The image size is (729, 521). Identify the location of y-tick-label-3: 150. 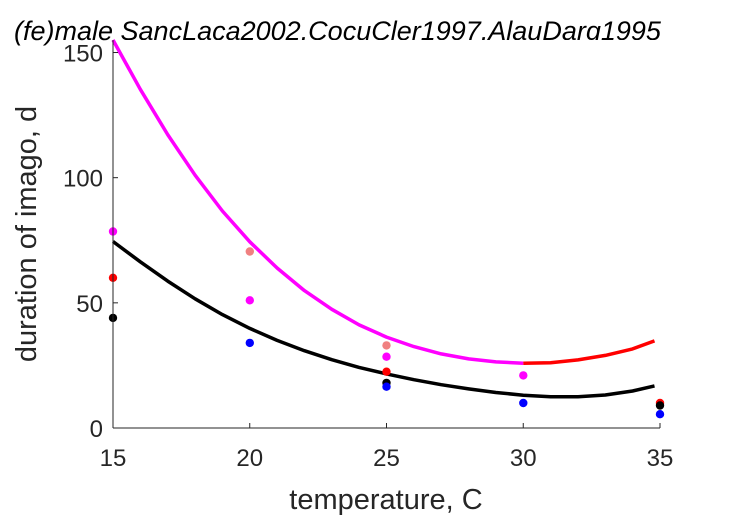
(83, 54).